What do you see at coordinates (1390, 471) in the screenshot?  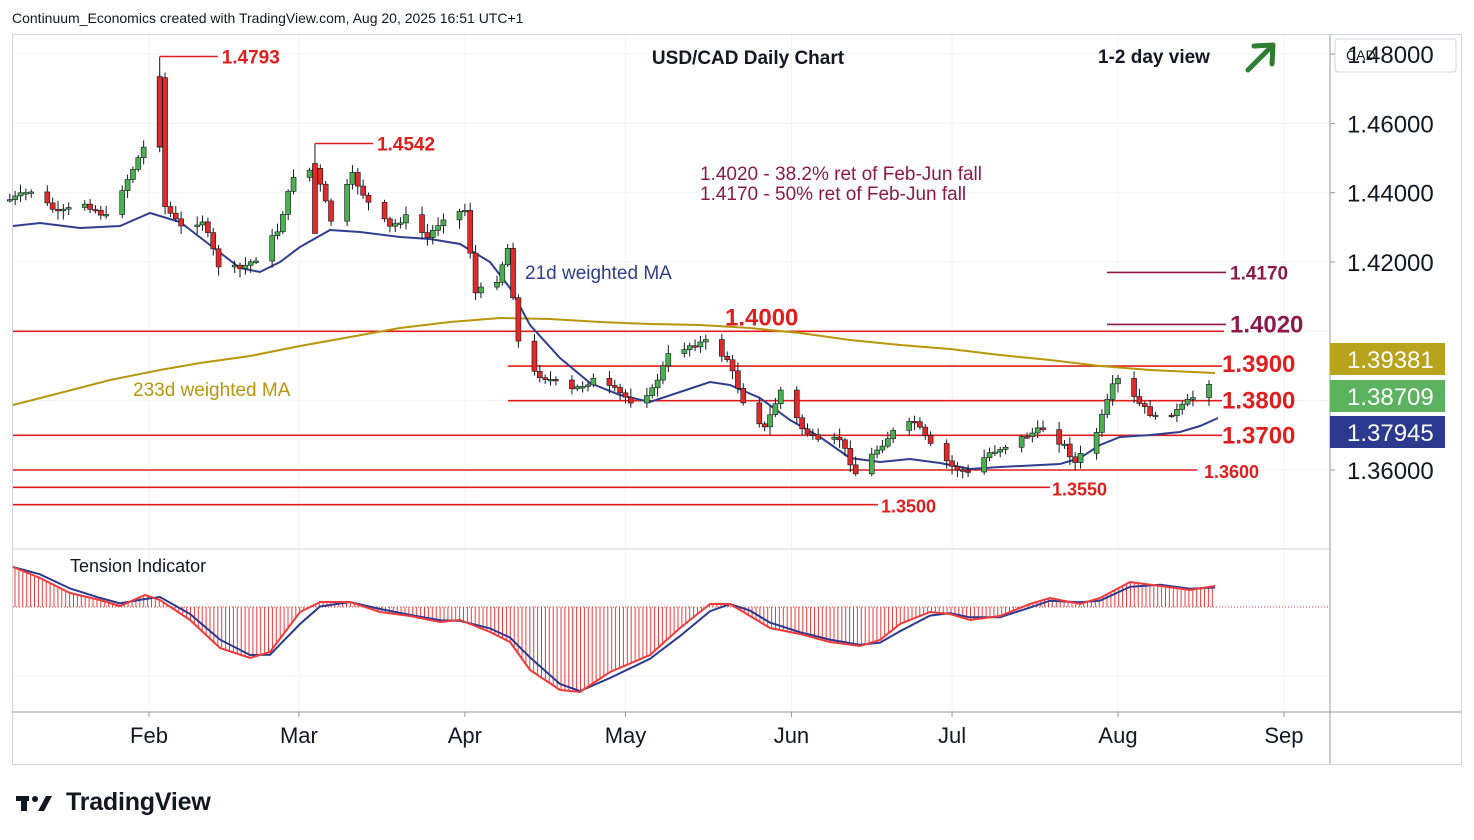 I see `y-tick-label: 1.36000` at bounding box center [1390, 471].